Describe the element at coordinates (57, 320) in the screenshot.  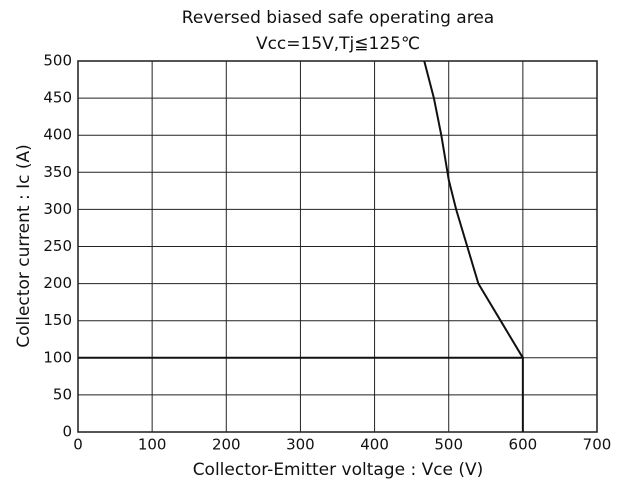
I see `y-tick-label: 150` at that location.